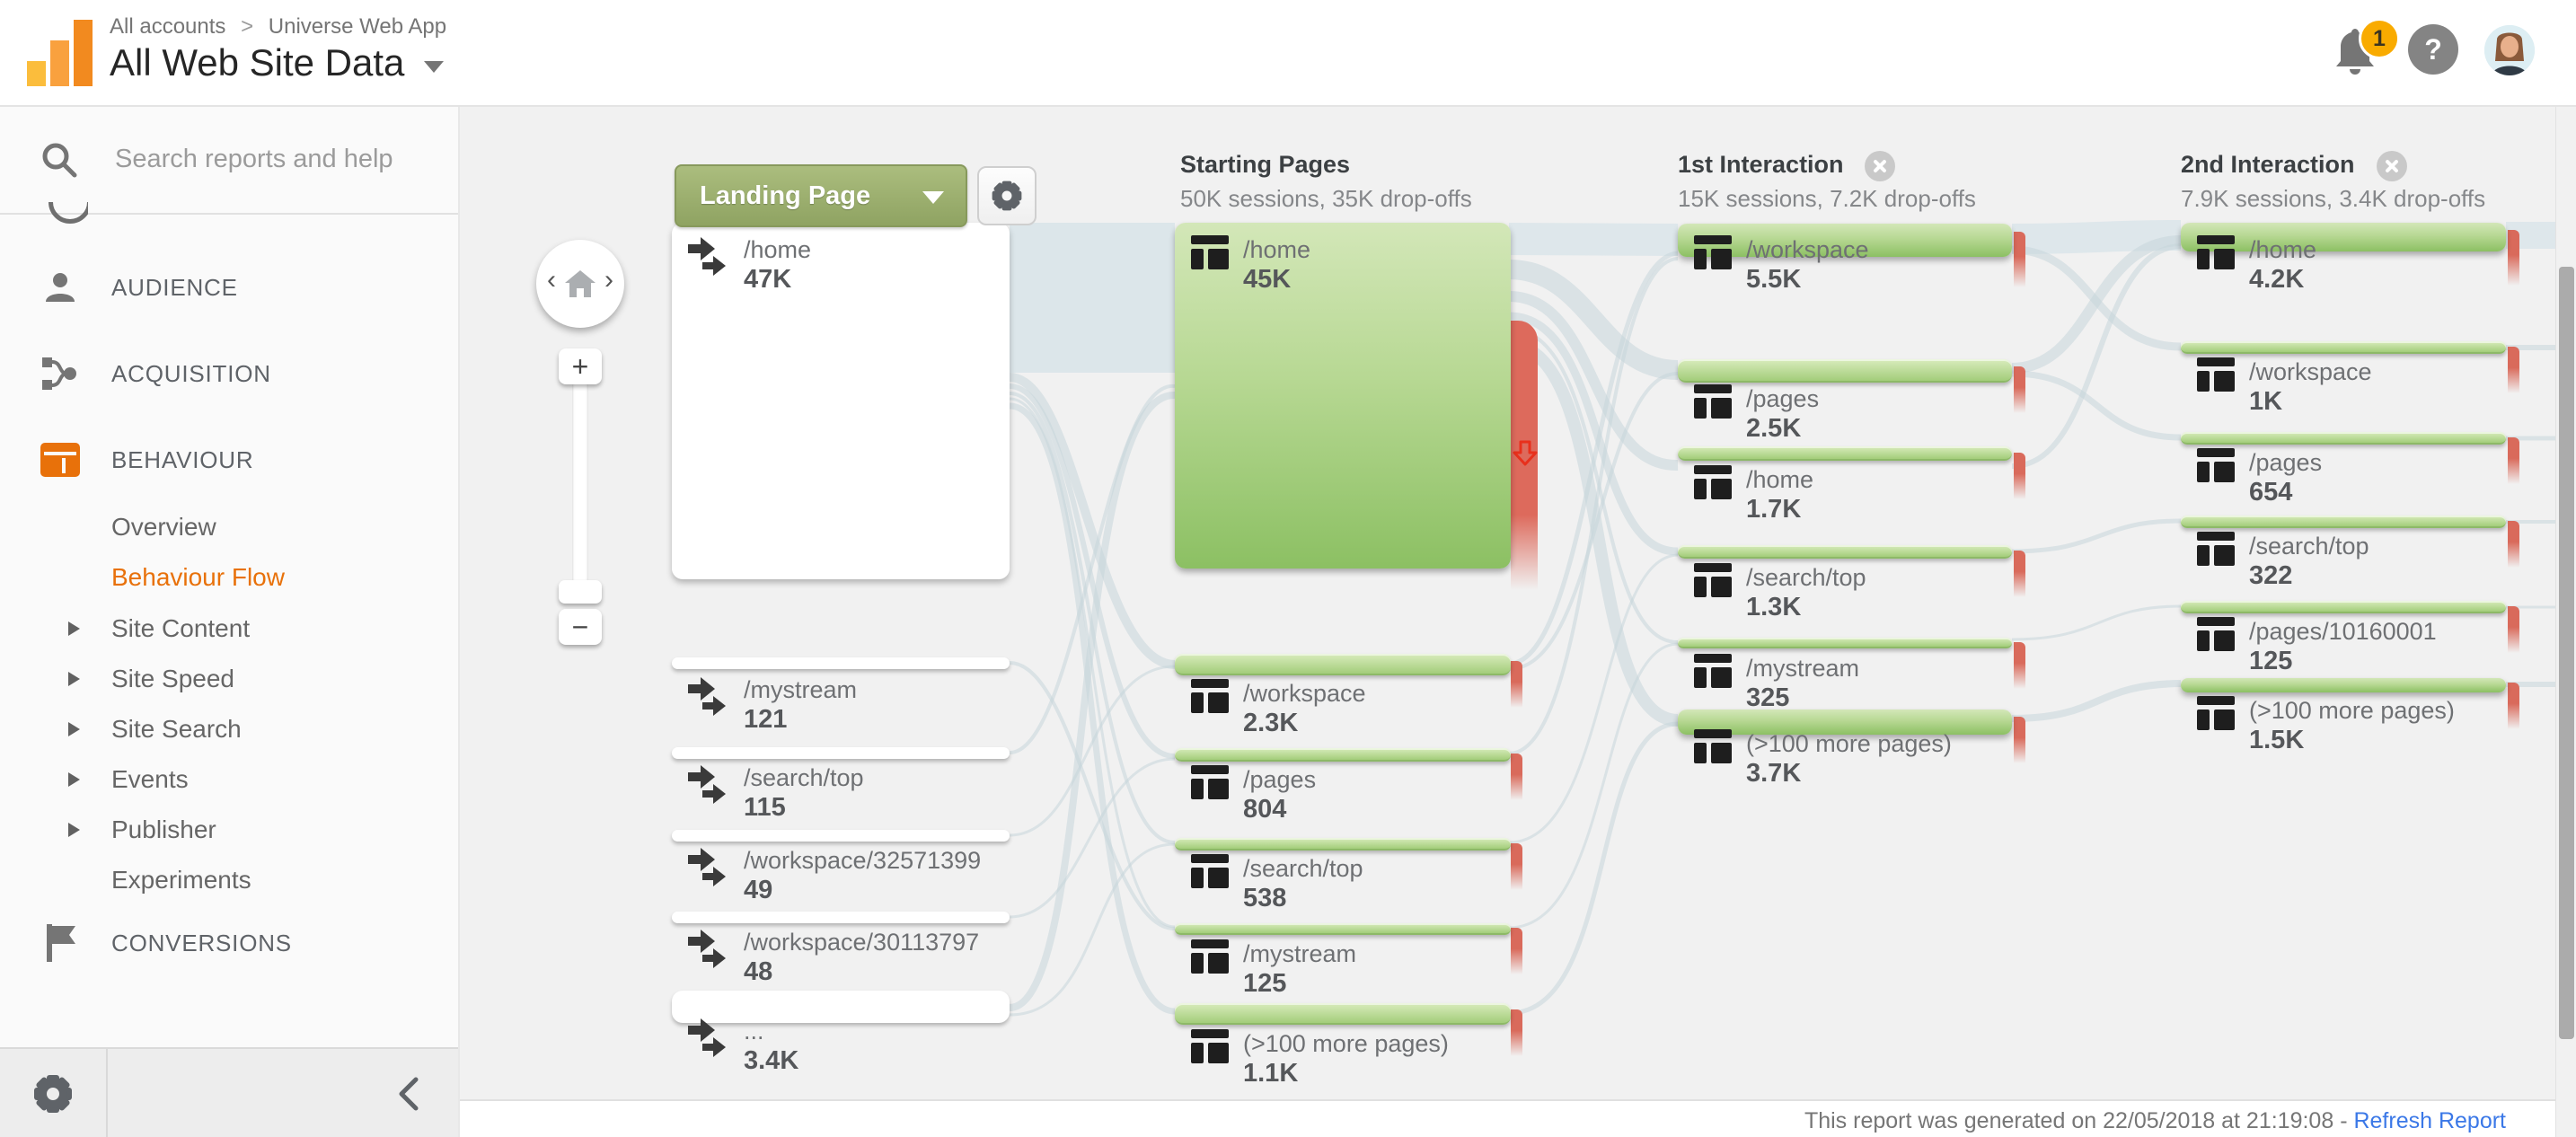  I want to click on node-label: /home 45K, so click(1250, 265).